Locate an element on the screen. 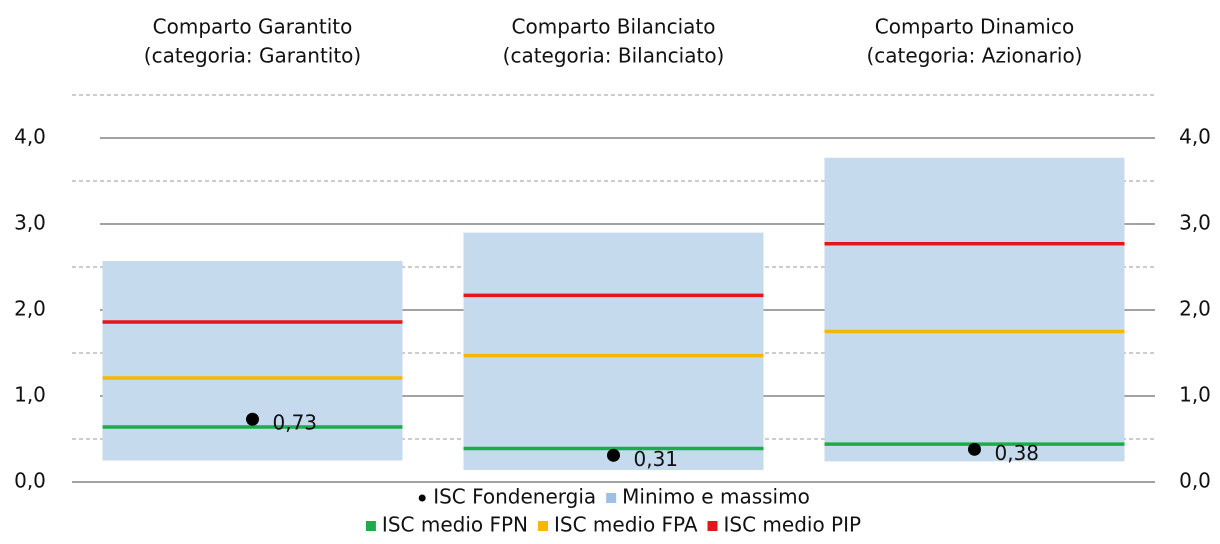  y2-tick-label: 1,0 is located at coordinates (1195, 395).